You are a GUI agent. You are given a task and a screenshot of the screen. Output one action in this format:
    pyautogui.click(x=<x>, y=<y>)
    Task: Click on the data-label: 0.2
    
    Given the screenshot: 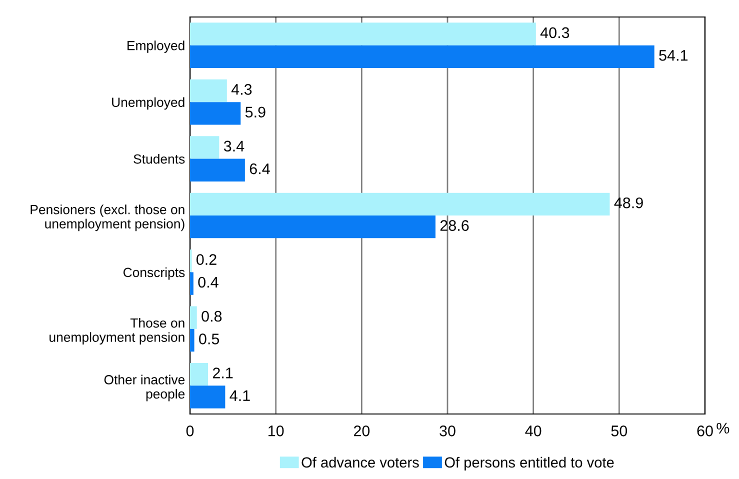 What is the action you would take?
    pyautogui.click(x=206, y=259)
    